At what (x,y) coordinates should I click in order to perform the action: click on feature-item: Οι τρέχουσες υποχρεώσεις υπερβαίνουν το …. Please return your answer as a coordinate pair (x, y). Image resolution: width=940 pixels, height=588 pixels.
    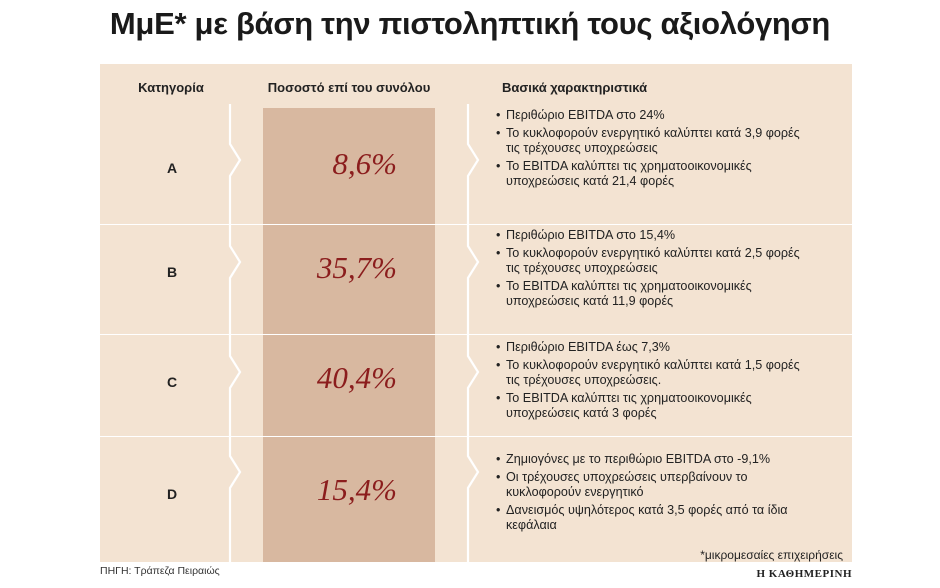
    Looking at the image, I should click on (656, 485).